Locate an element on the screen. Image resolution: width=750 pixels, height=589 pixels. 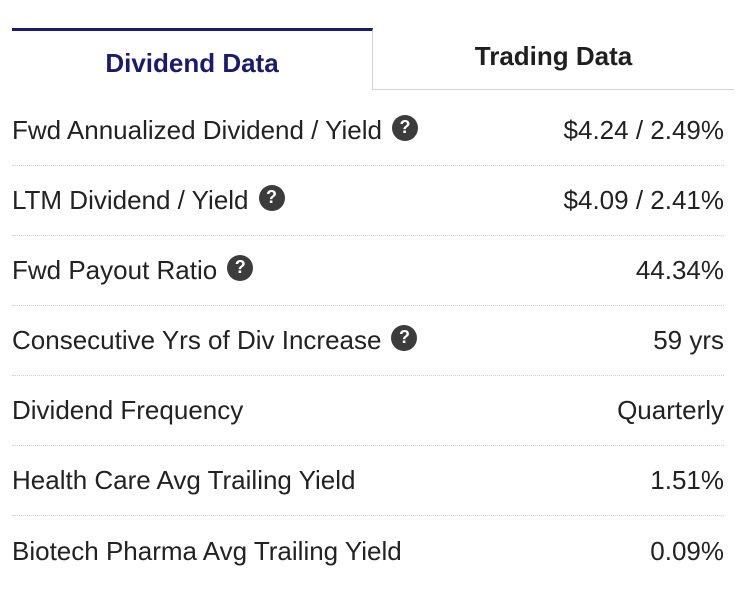
row-value: 44.34% is located at coordinates (679, 270).